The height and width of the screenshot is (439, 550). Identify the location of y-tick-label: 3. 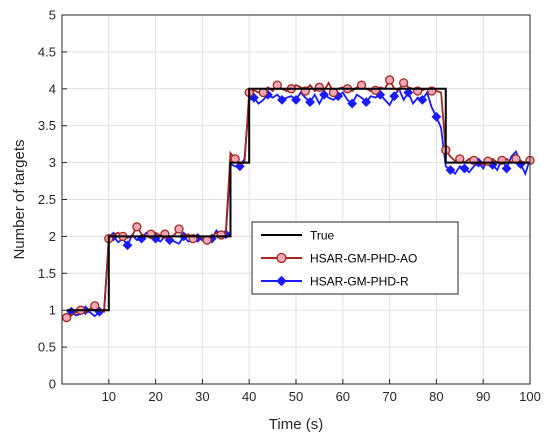
(52, 162).